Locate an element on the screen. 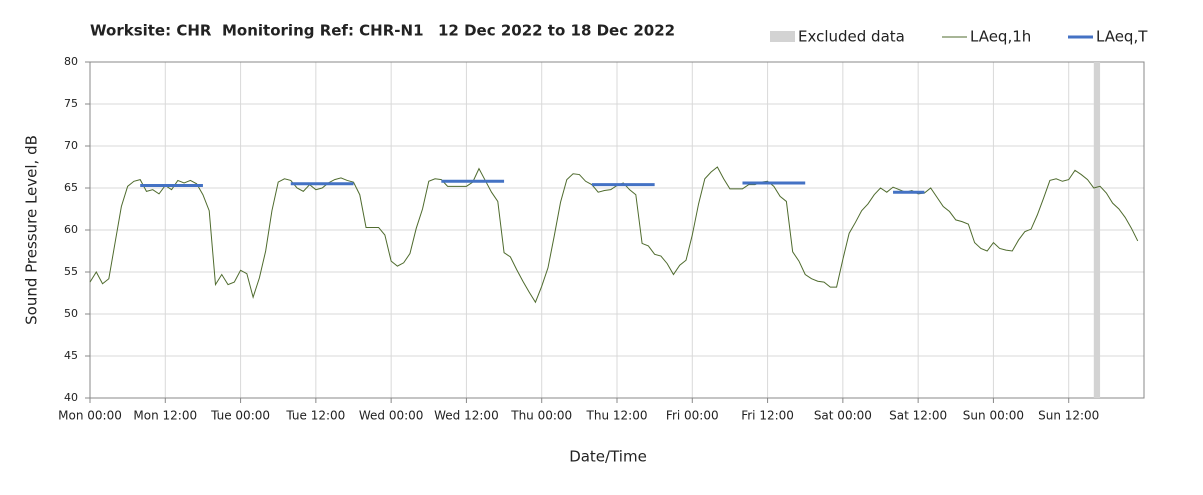  x-axis-label: Date/Time is located at coordinates (608, 457).